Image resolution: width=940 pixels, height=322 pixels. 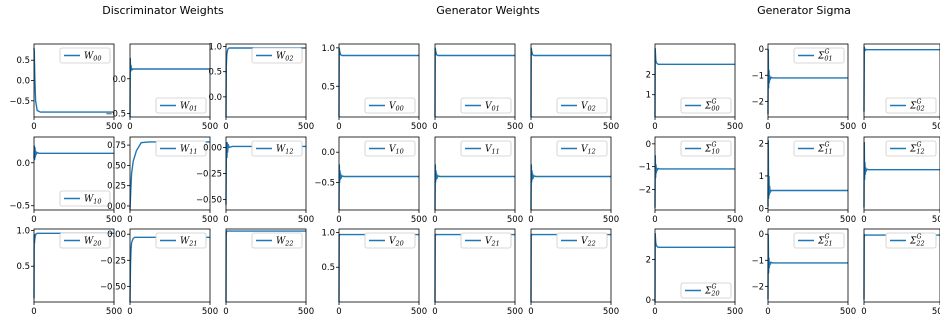 What do you see at coordinates (116, 166) in the screenshot?
I see `y-tick-label: 0.50` at bounding box center [116, 166].